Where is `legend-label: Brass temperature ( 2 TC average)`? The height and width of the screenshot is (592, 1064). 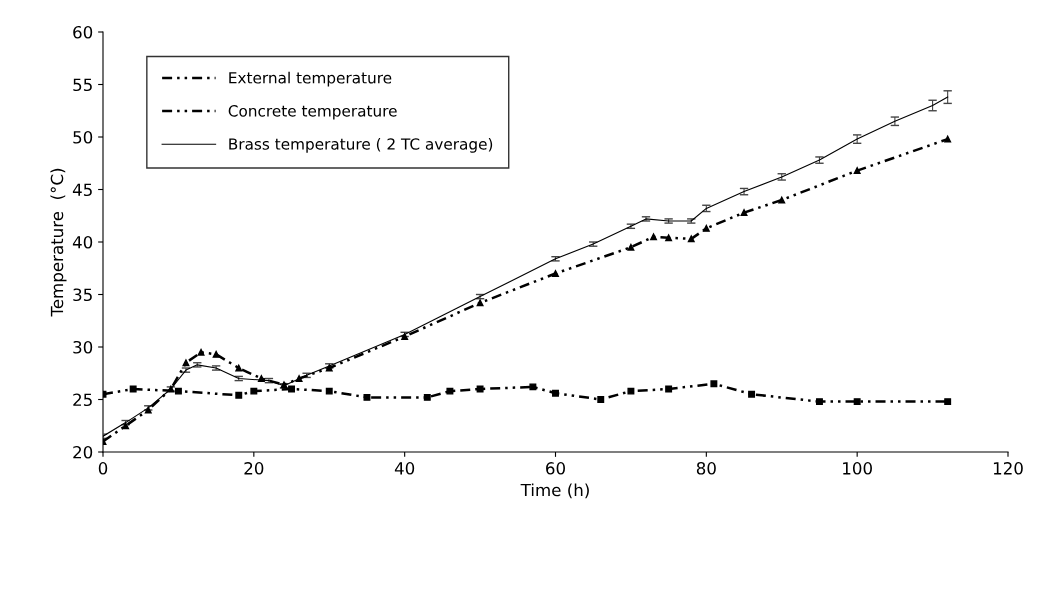
legend-label: Brass temperature ( 2 TC average) is located at coordinates (361, 145).